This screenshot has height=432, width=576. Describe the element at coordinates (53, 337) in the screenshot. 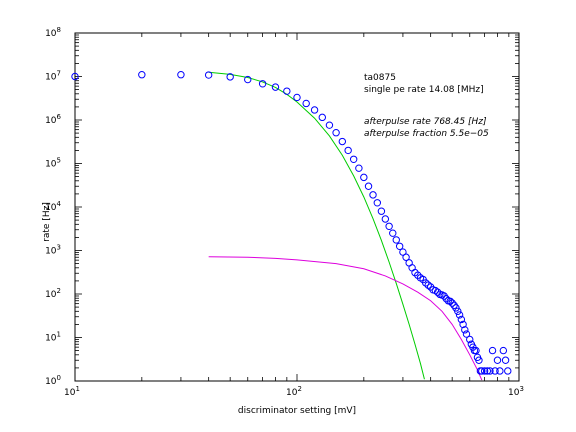

I see `y-tick-label: 10¹` at that location.